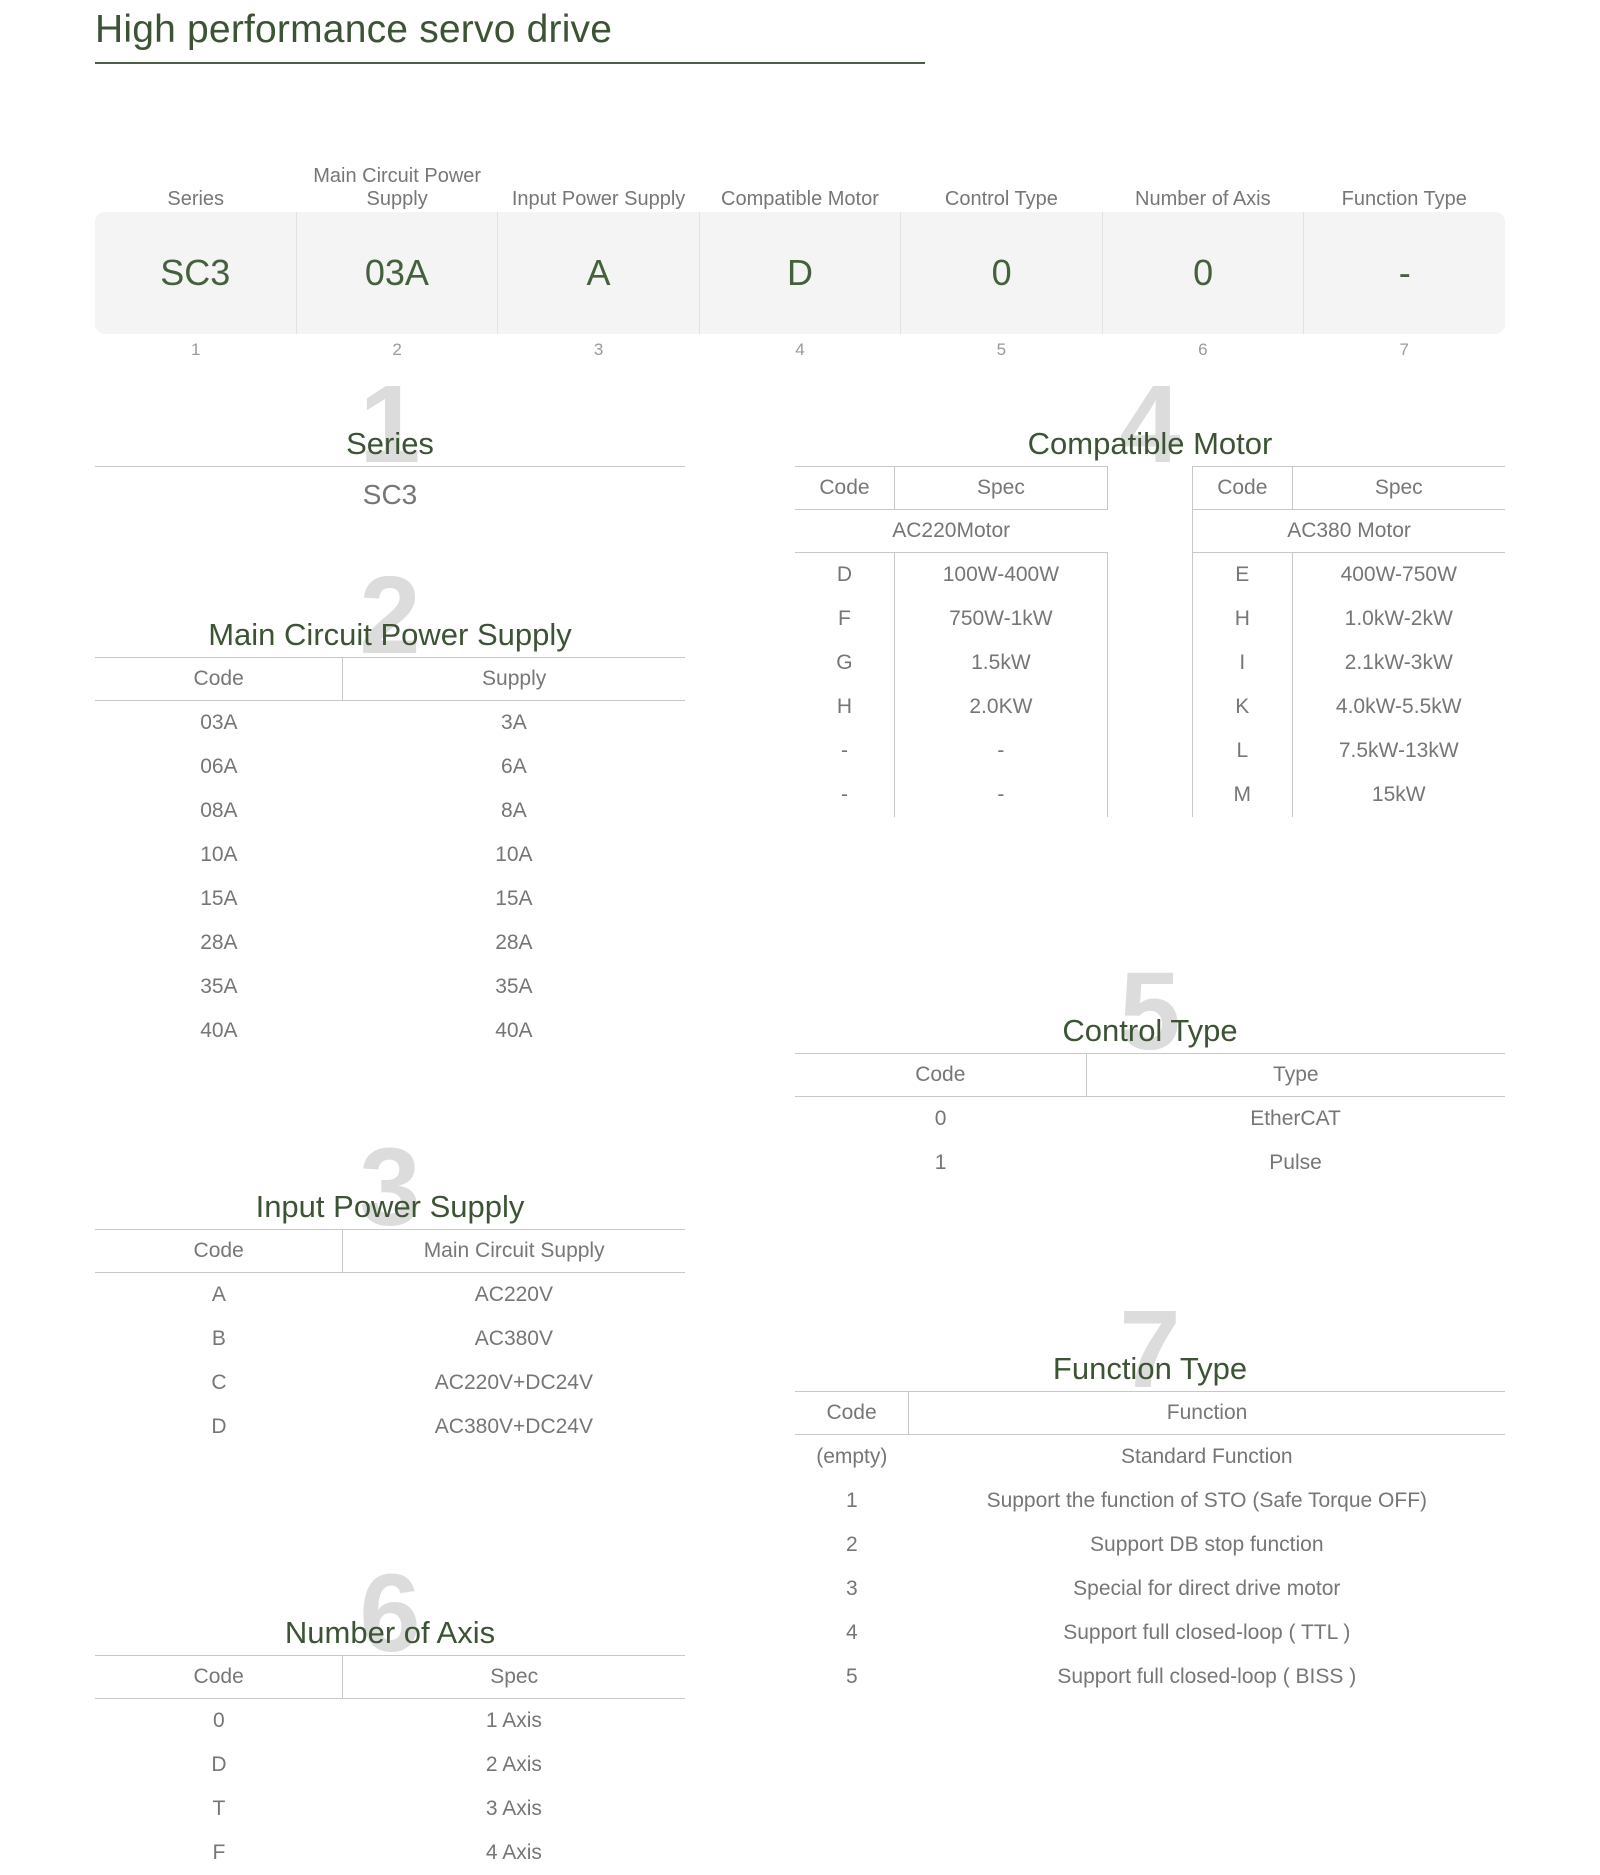  What do you see at coordinates (1398, 619) in the screenshot?
I see `cell-spec-right: 1.0kW-2kW` at bounding box center [1398, 619].